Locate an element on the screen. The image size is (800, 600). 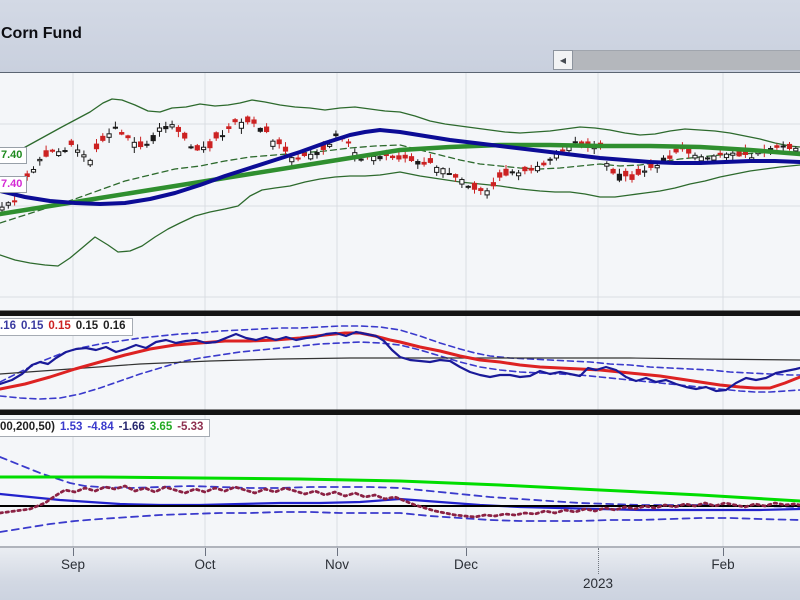
bollinger-upper-band is located at coordinates (400, 129).